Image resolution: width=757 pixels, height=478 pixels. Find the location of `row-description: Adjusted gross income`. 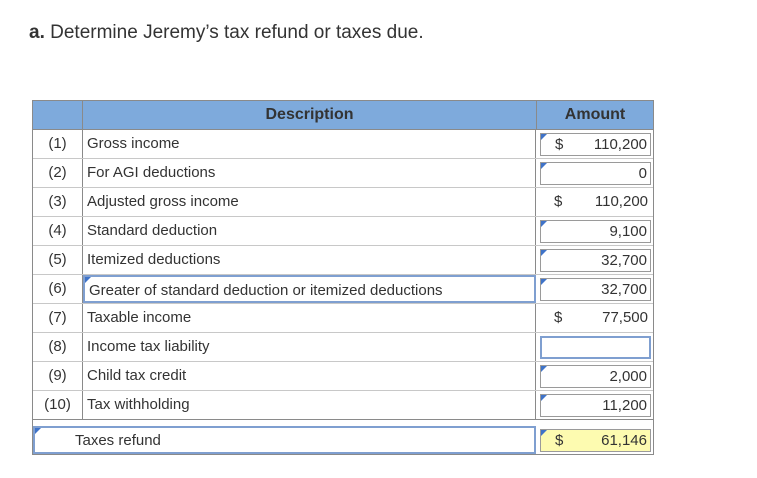

row-description: Adjusted gross income is located at coordinates (309, 202).